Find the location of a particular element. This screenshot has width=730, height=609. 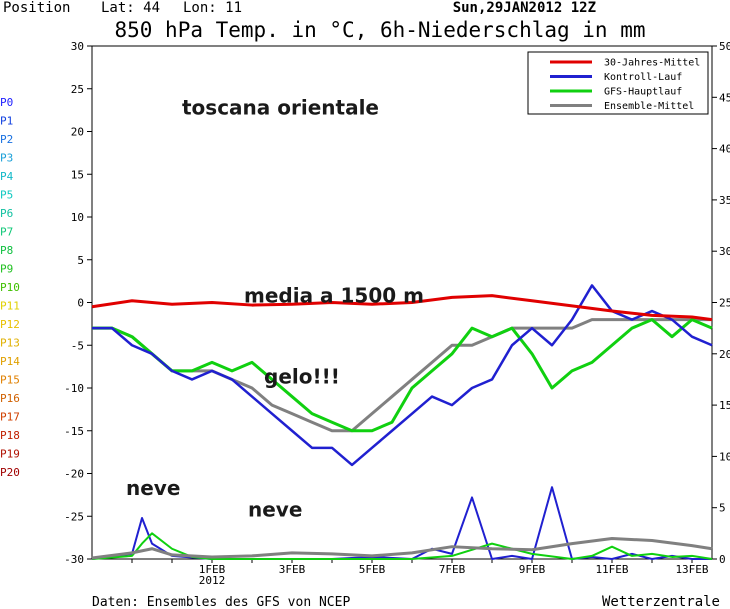

member-label: P20 is located at coordinates (10, 472).